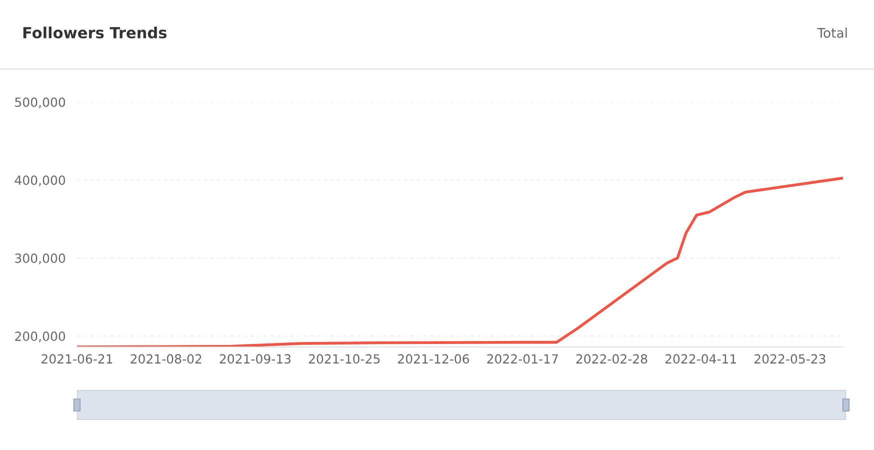 This screenshot has width=874, height=450. Describe the element at coordinates (700, 359) in the screenshot. I see `x-tick-label: 2022-04-11` at that location.